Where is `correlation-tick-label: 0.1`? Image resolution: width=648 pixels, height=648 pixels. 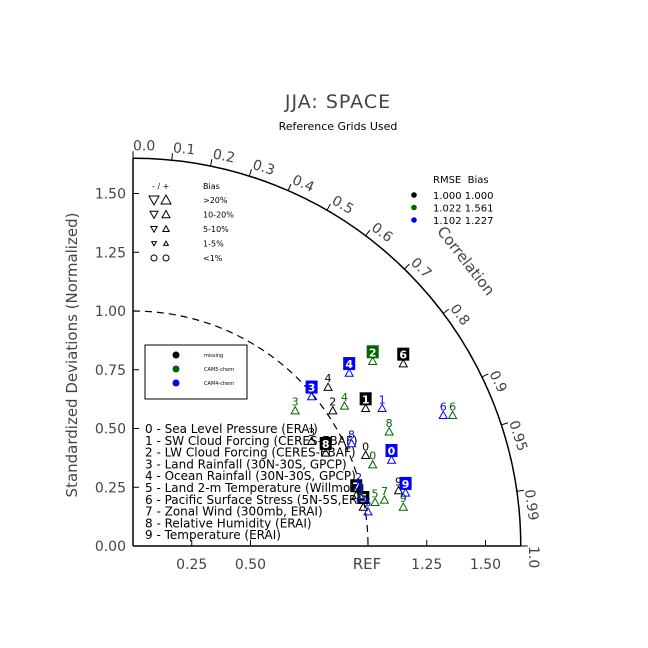
correlation-tick-label: 0.1 is located at coordinates (184, 149).